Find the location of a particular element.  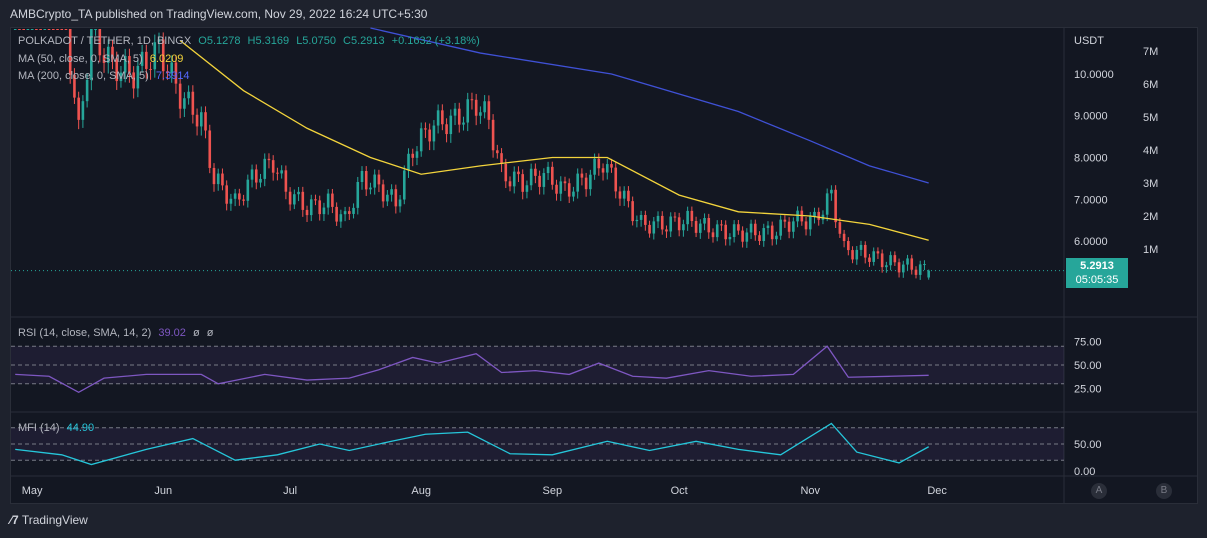

ma50-legend: MA (50, close, 0, SMA, 5) 6.0209 is located at coordinates (102, 59).